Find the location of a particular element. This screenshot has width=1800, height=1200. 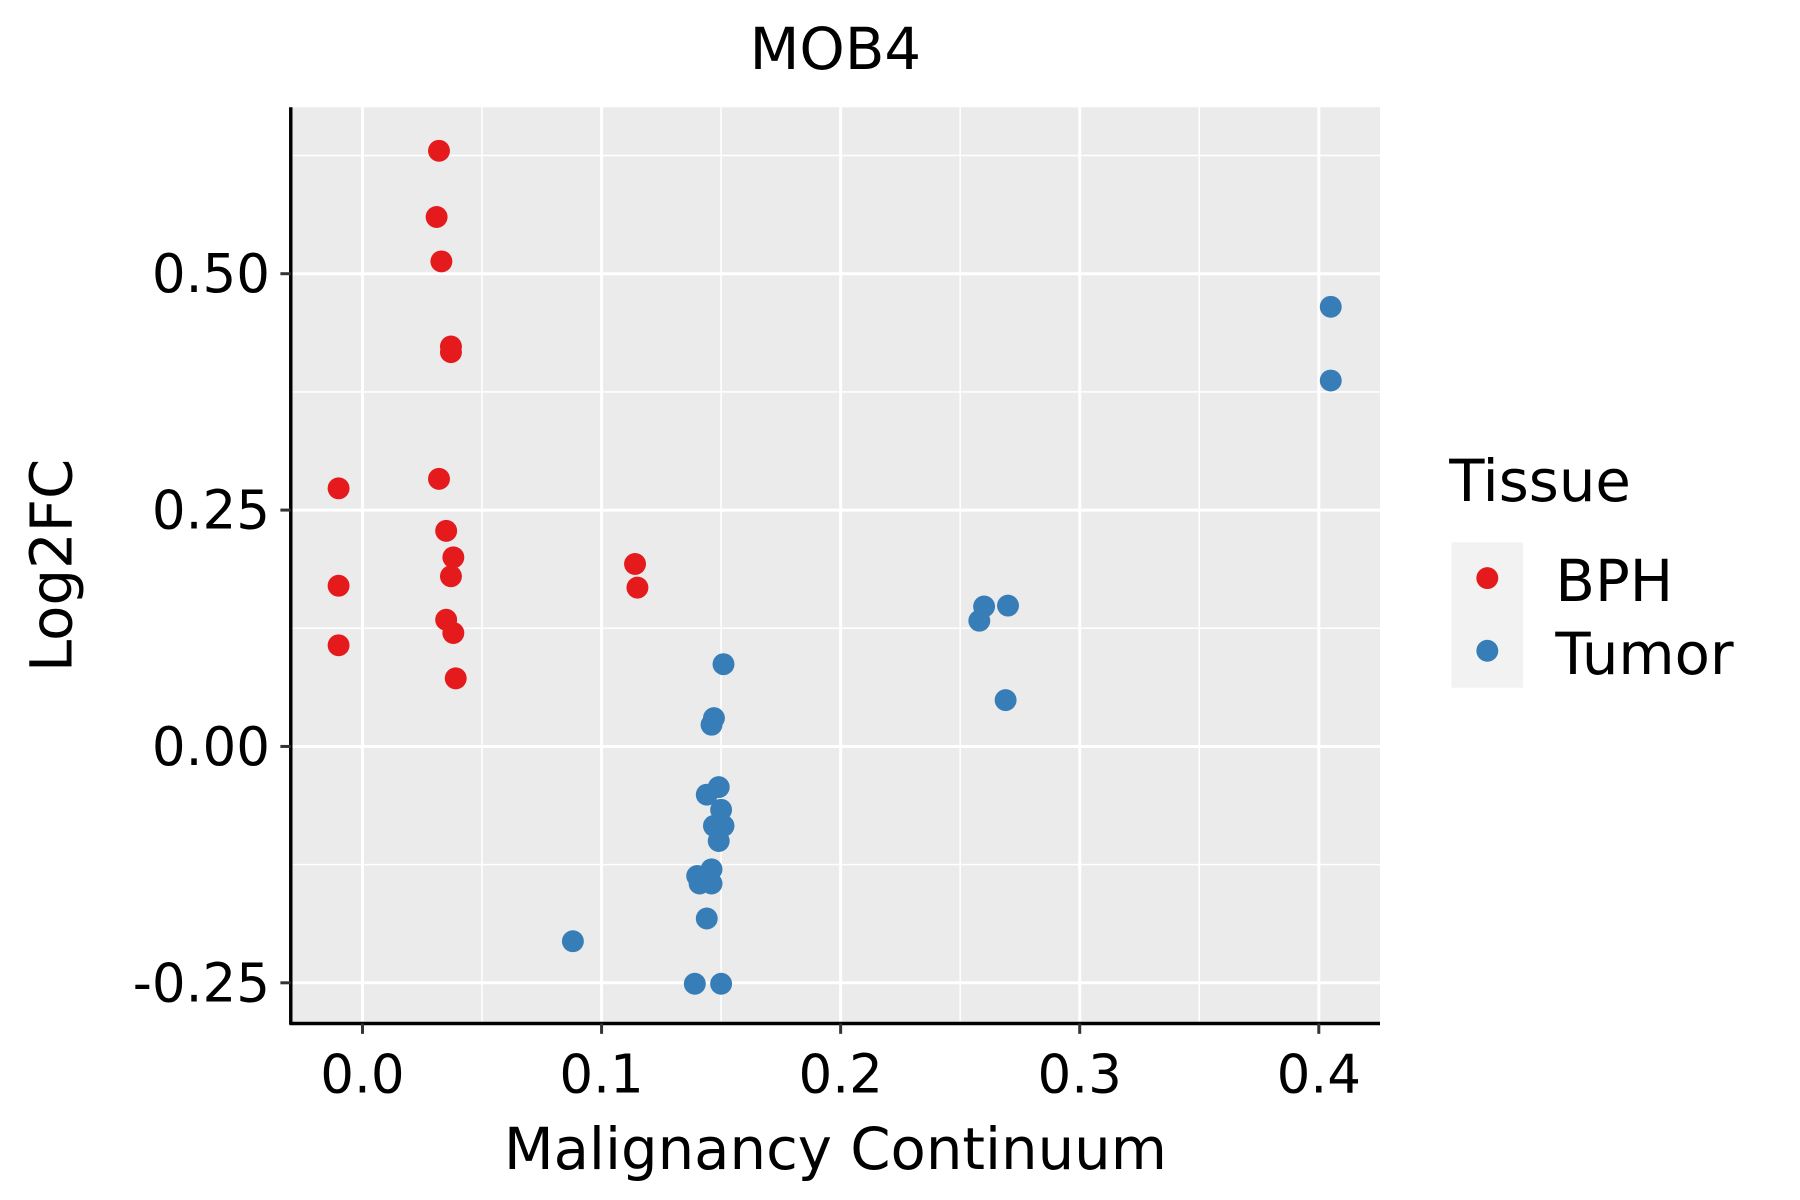

x-axis-ticks: 0.0 0.1 0.2 0.3 0.4 is located at coordinates (840, 1064).